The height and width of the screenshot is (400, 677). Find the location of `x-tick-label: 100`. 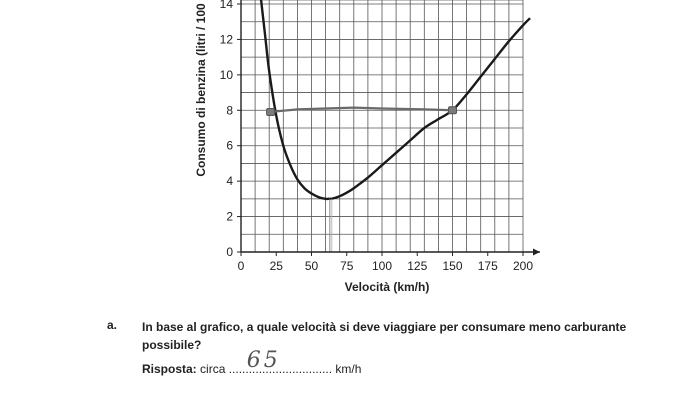

x-tick-label: 100 is located at coordinates (382, 266).